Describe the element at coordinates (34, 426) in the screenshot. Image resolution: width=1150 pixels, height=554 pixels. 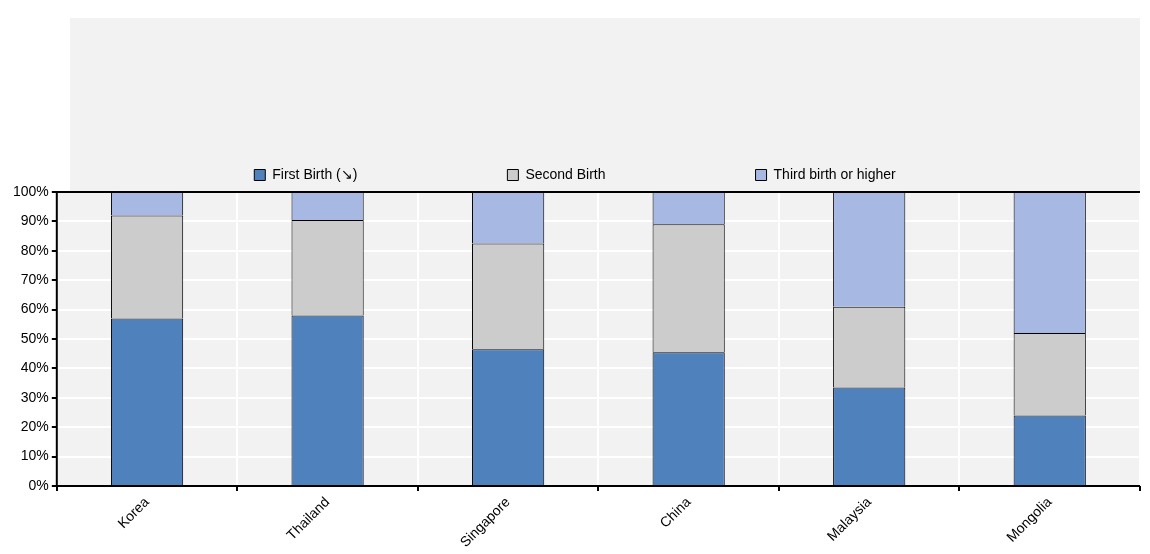
I see `y-tick-label: 20%` at that location.